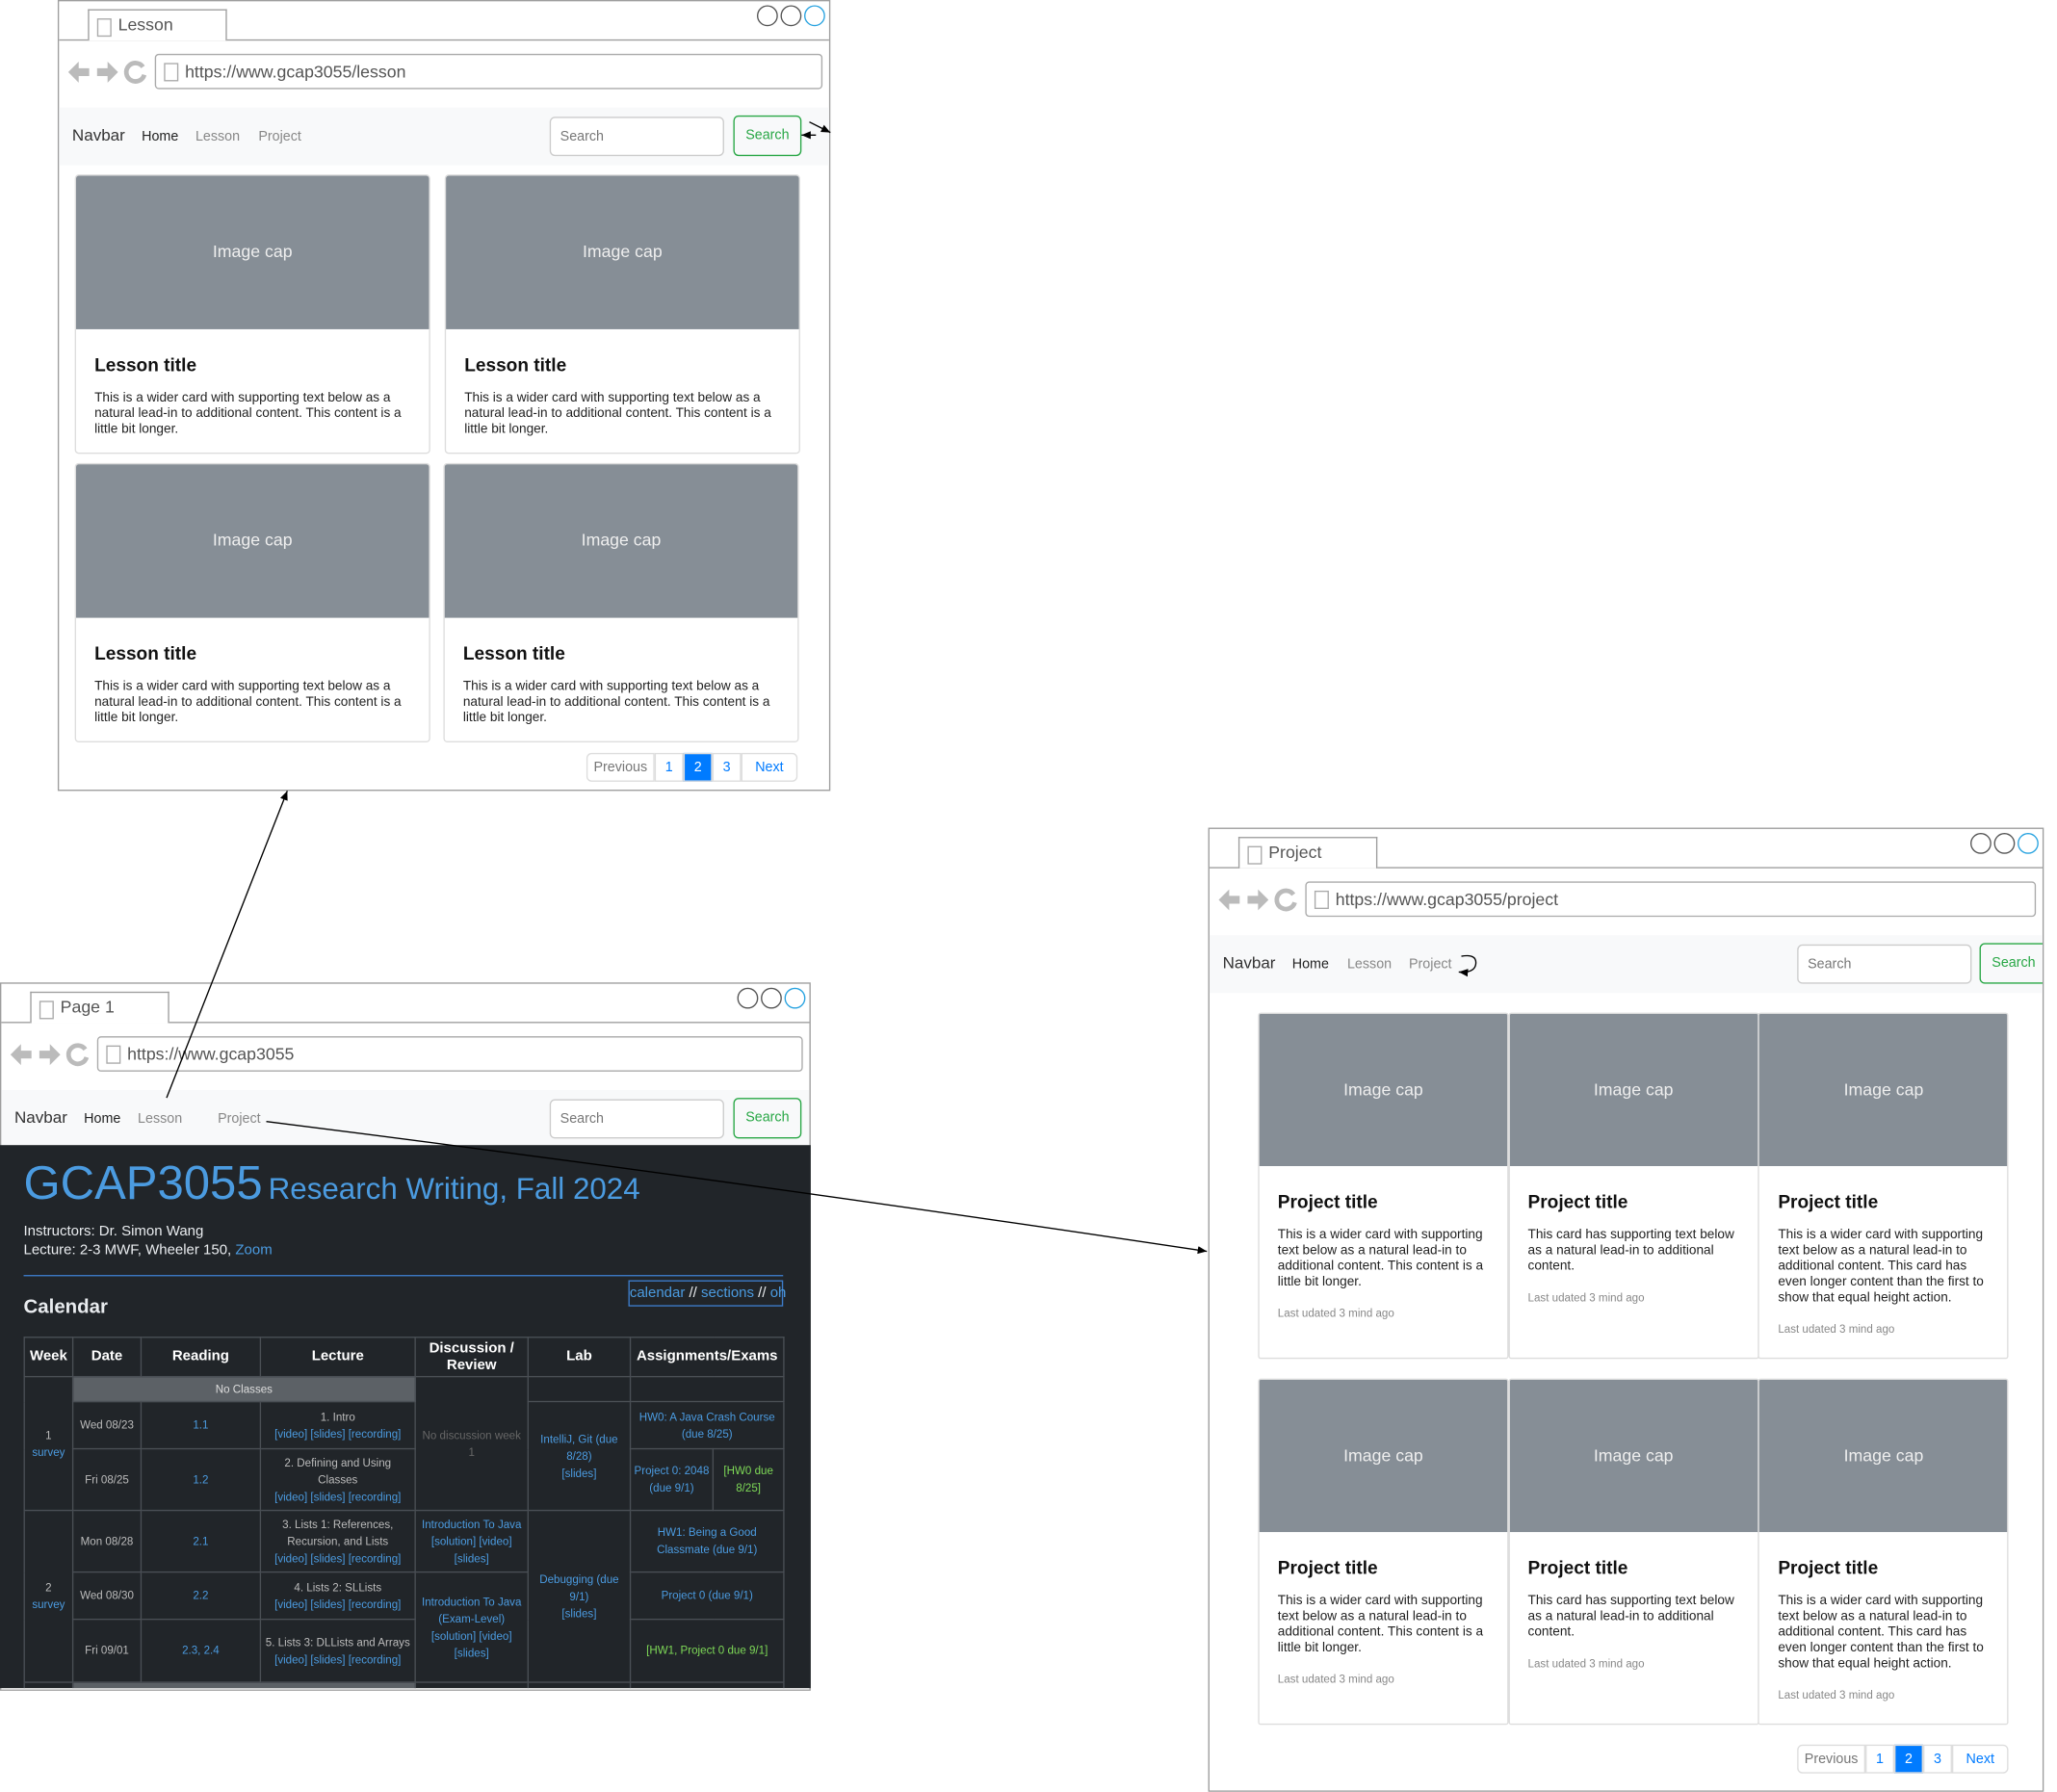  What do you see at coordinates (471, 1609) in the screenshot?
I see `discussion-title: Introduction To Java (Exam-Level)` at bounding box center [471, 1609].